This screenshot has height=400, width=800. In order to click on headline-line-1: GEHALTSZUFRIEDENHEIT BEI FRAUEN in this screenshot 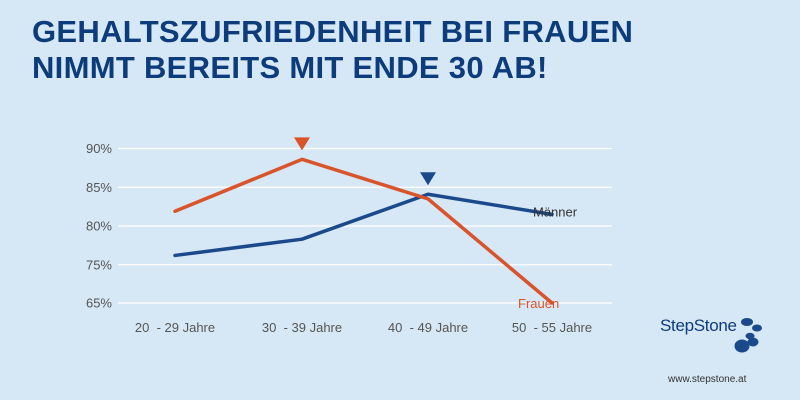, I will do `click(333, 31)`.